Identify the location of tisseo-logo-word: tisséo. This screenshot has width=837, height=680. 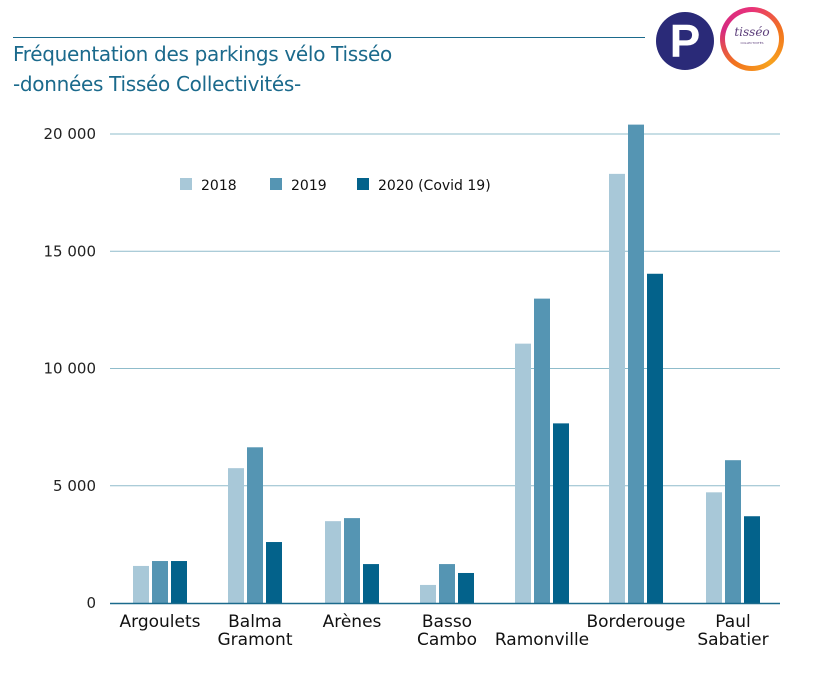
(752, 32).